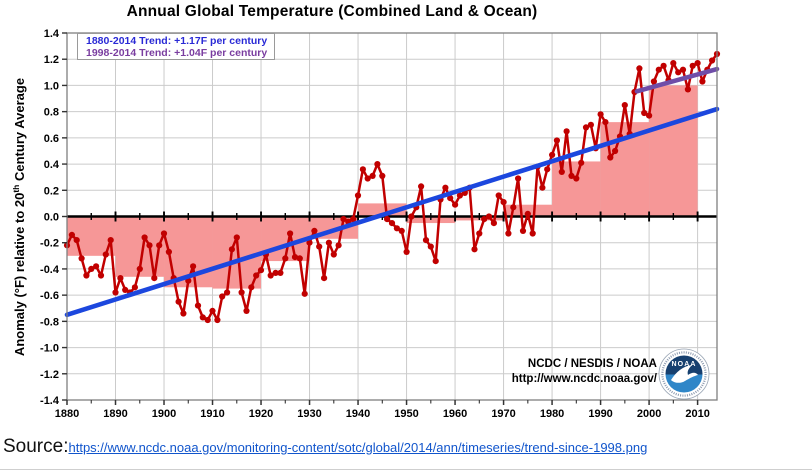  What do you see at coordinates (49, 244) in the screenshot?
I see `y-tick-label: -0.2` at bounding box center [49, 244].